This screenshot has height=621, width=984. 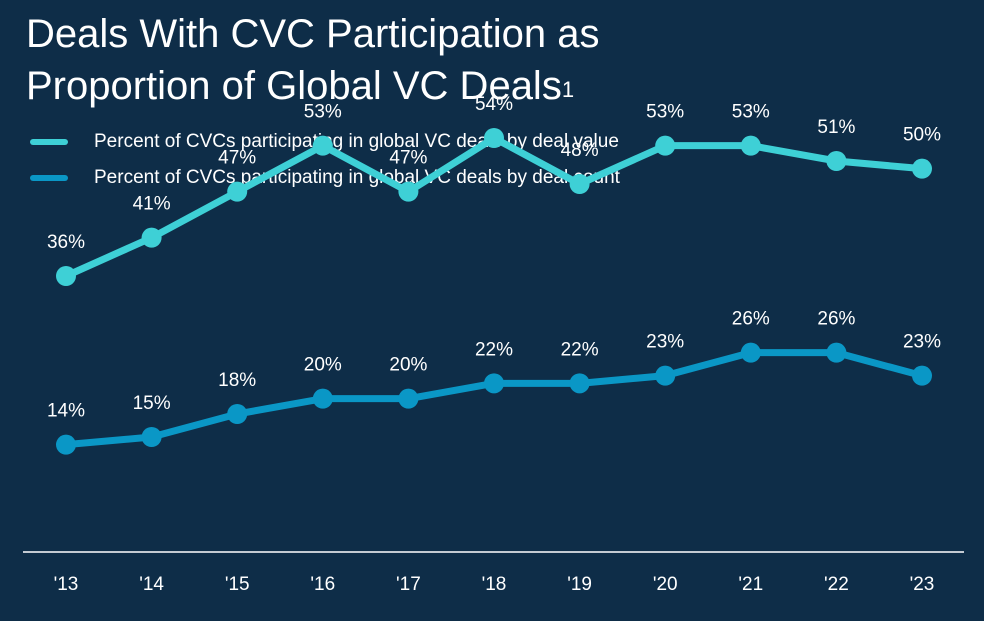 What do you see at coordinates (494, 584) in the screenshot?
I see `x-tick-label: '18` at bounding box center [494, 584].